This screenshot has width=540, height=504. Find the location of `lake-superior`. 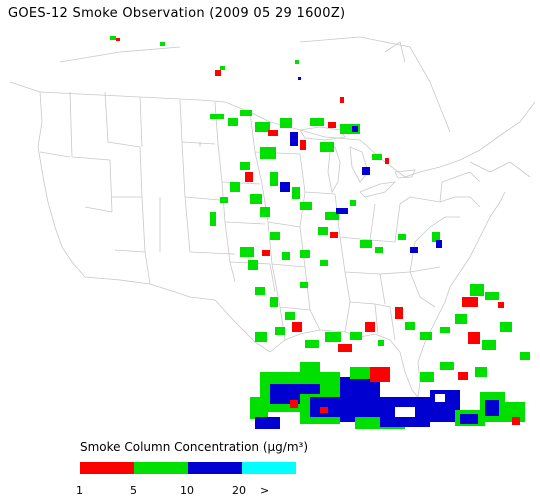

lake-superior is located at coordinates (322, 133).